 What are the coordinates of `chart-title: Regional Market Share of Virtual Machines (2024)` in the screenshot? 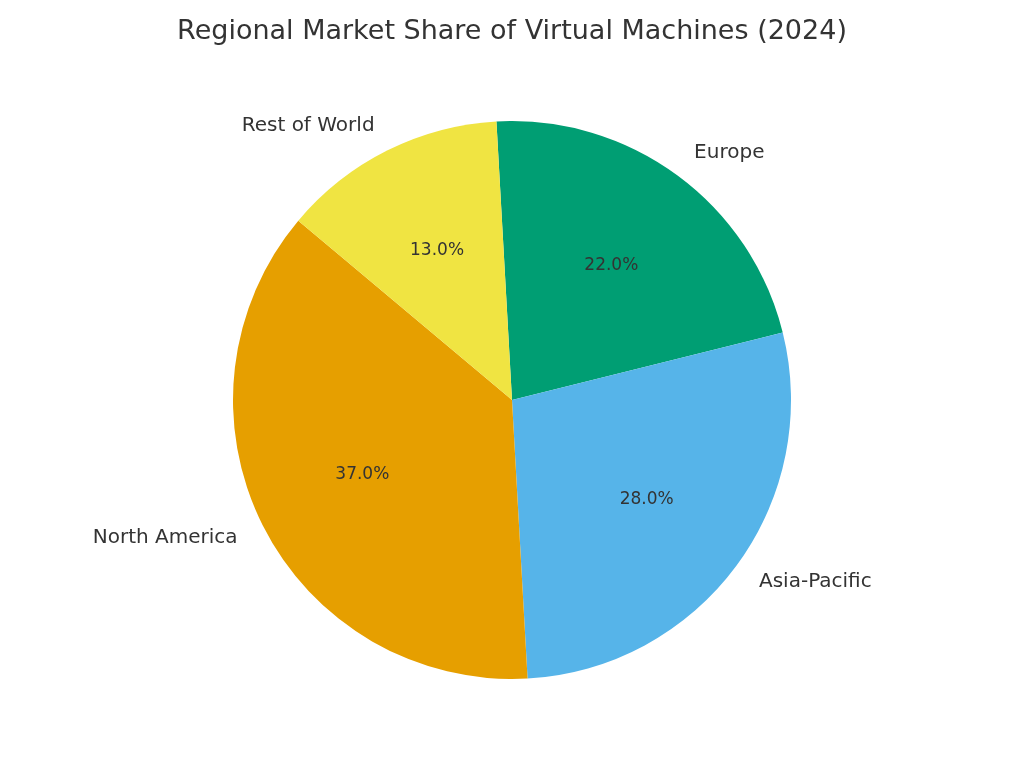 It's located at (512, 30).